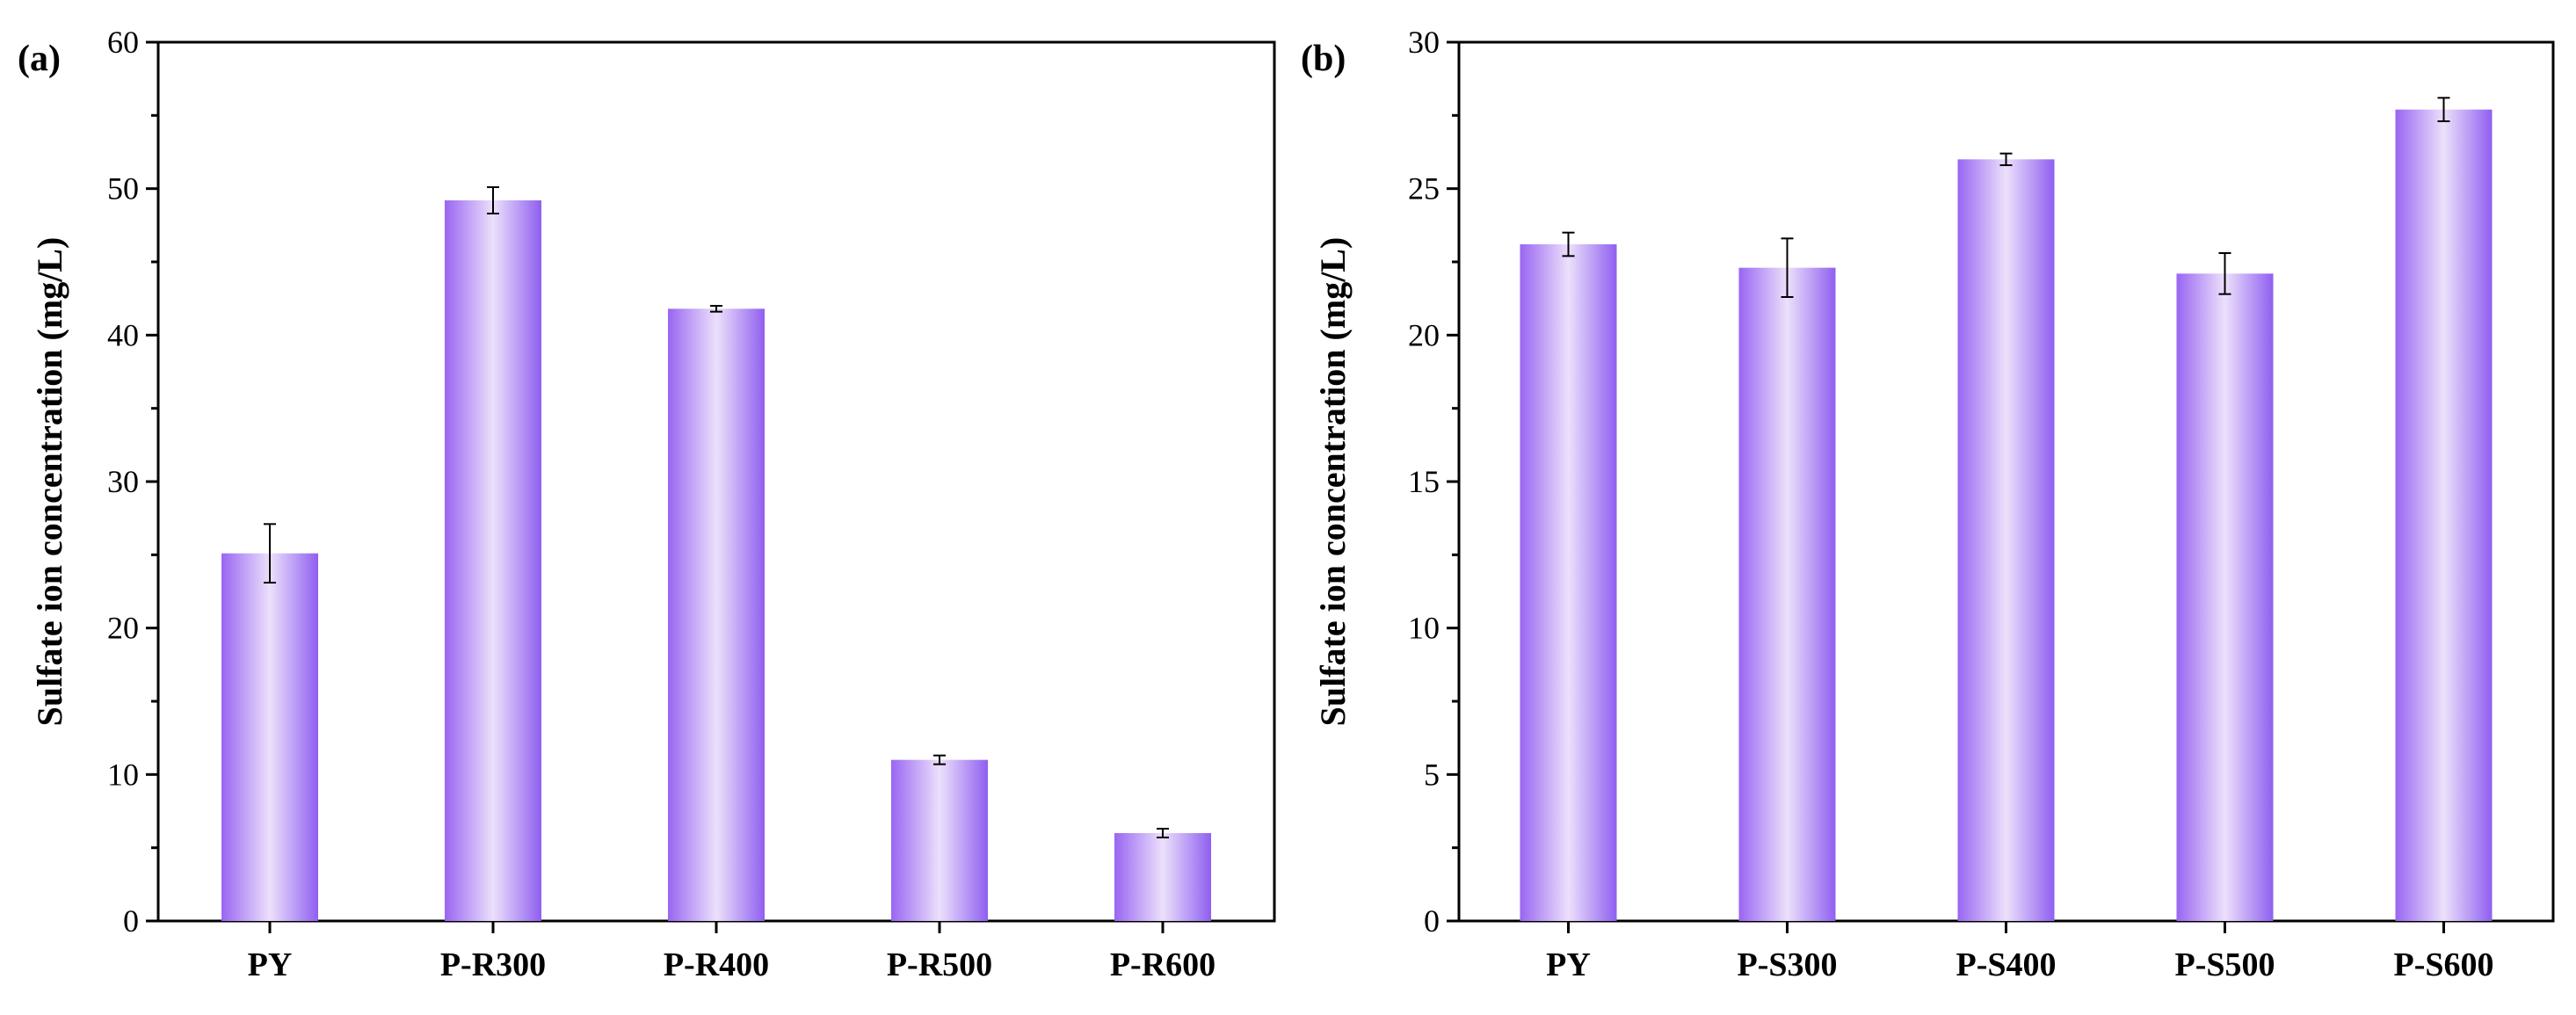 Image resolution: width=2576 pixels, height=1015 pixels. Describe the element at coordinates (1163, 833) in the screenshot. I see `error-bar-p-r600` at that location.